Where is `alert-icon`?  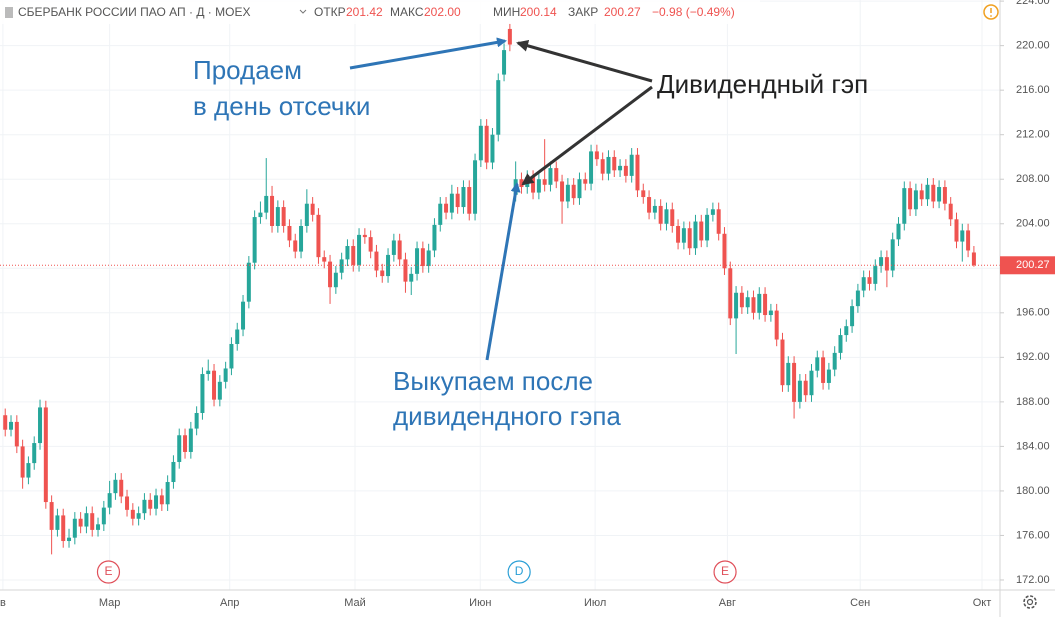 alert-icon is located at coordinates (991, 12).